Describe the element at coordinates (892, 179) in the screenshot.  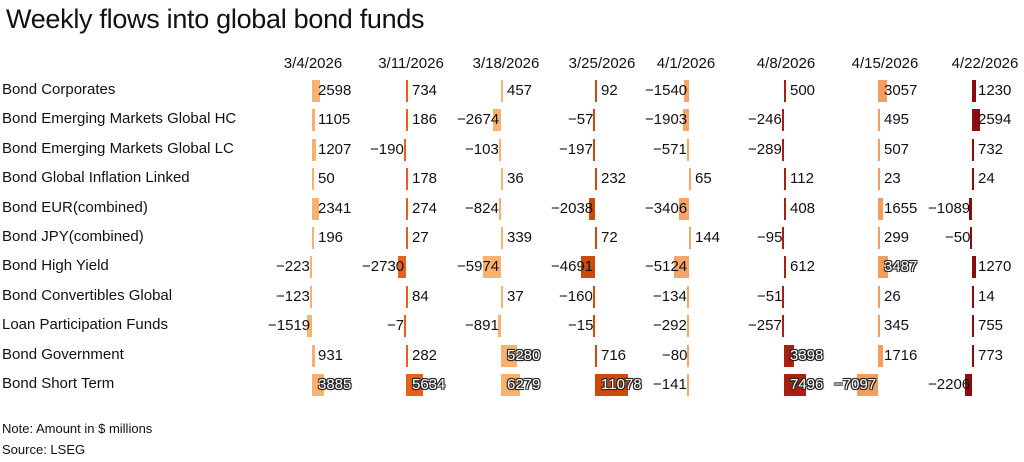
I see `flow-value: 23` at that location.